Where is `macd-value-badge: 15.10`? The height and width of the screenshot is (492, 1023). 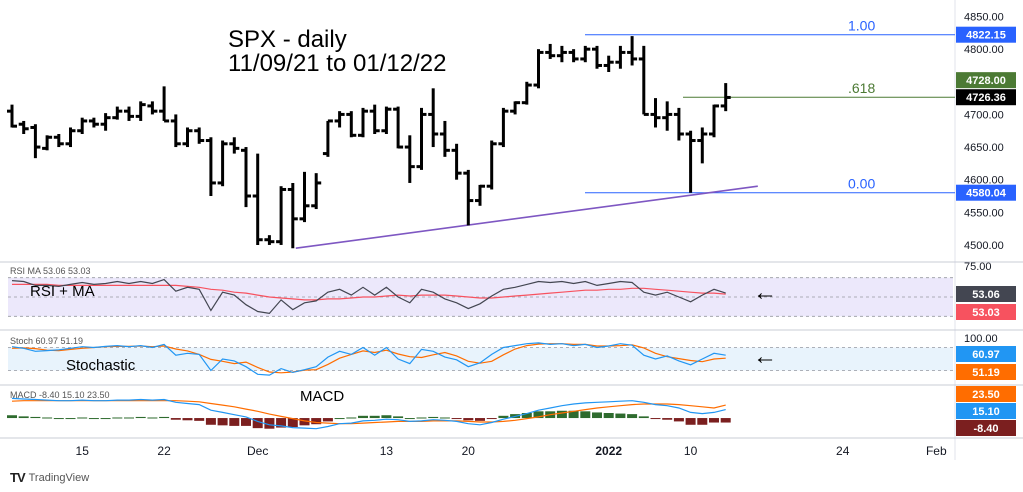
macd-value-badge: 15.10 is located at coordinates (986, 412).